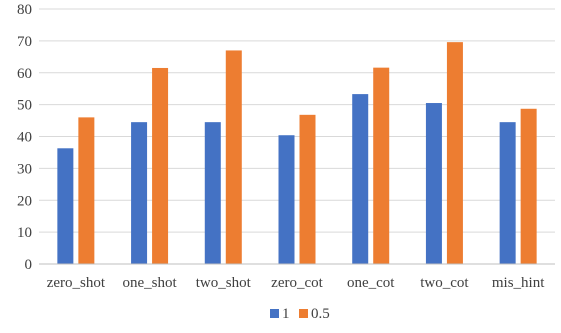 This screenshot has width=561, height=333. I want to click on bar-mis_hint-0.5, so click(528, 186).